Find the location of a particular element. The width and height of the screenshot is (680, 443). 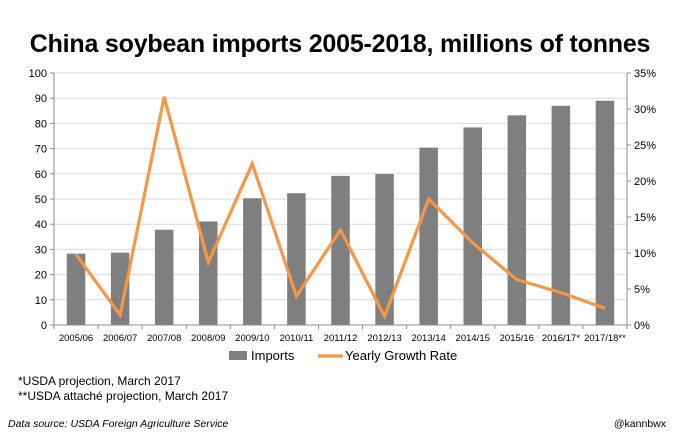

x-axis-tick-label: 2014/15 is located at coordinates (473, 338).